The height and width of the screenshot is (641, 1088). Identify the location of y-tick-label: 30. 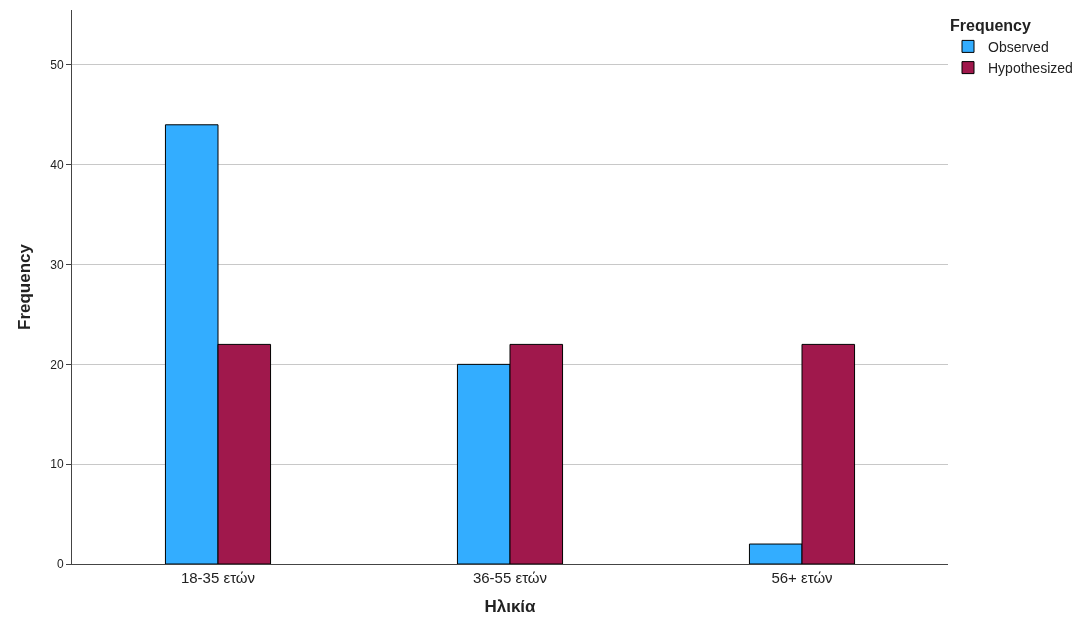
(57, 264).